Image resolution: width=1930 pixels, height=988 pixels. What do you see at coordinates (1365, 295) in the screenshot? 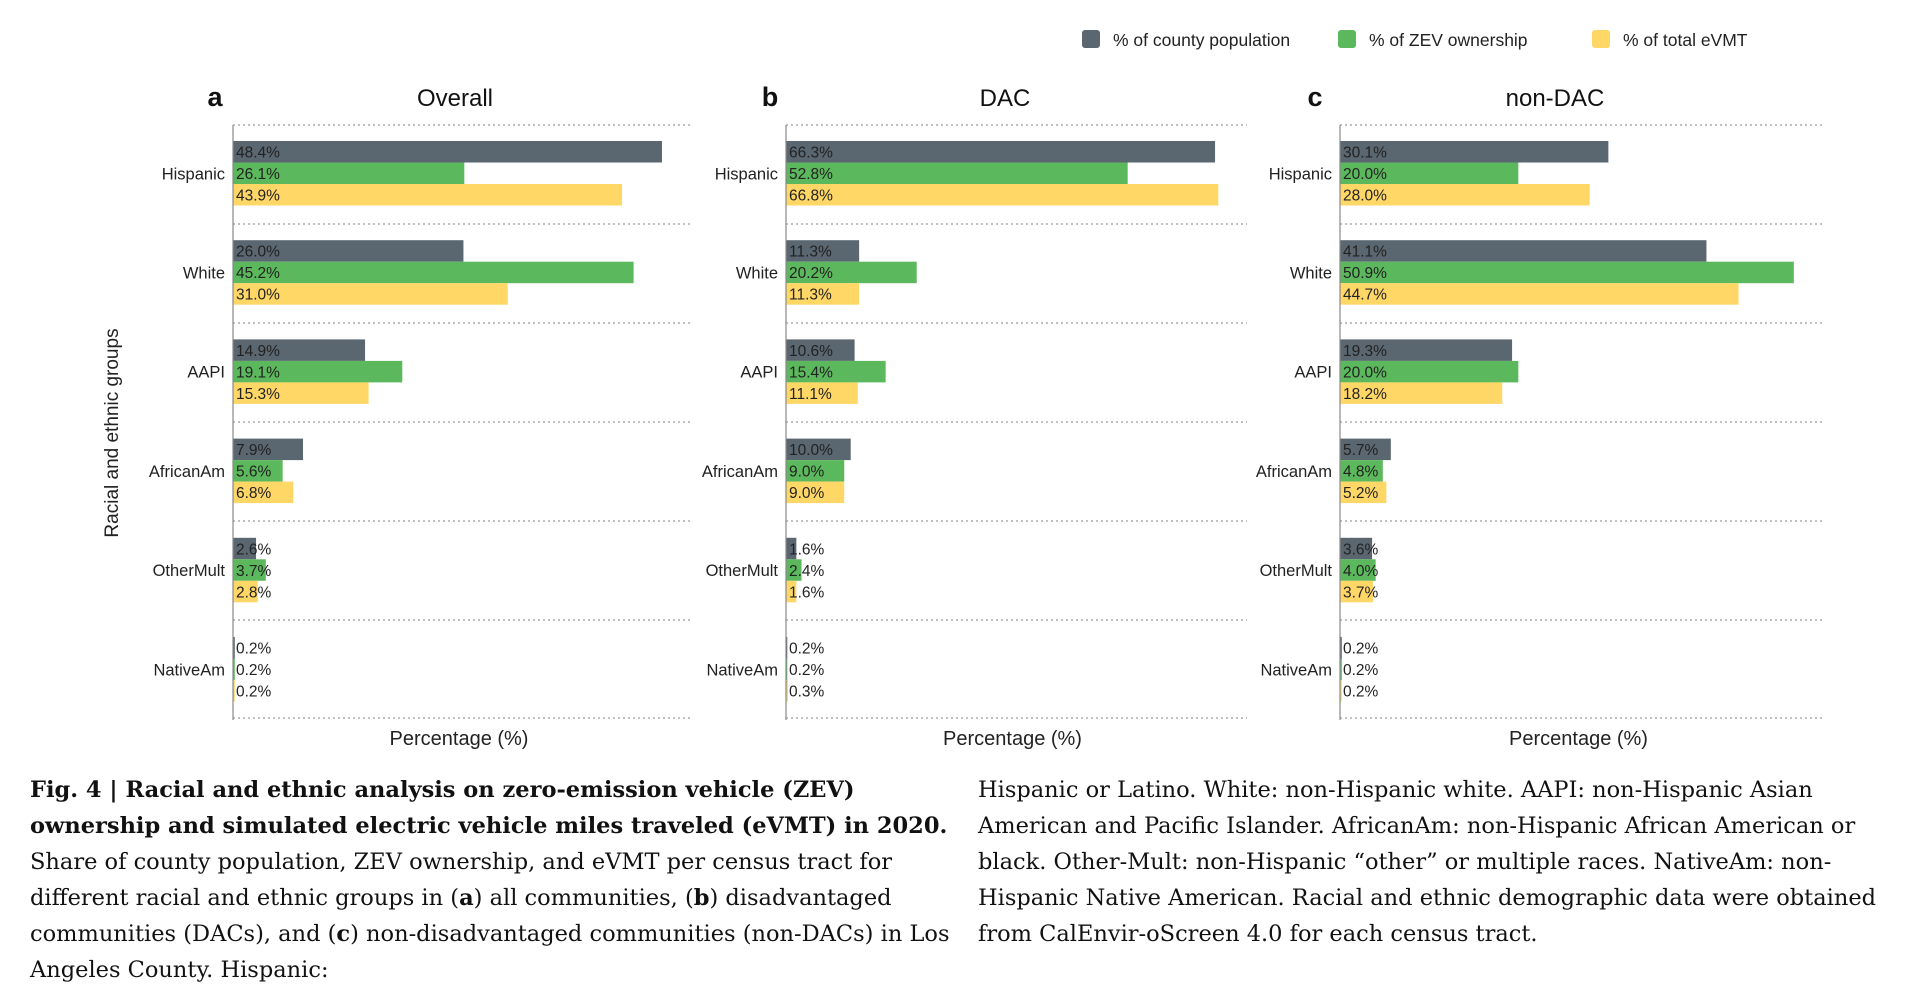
I see `data-label: 44.7%` at bounding box center [1365, 295].